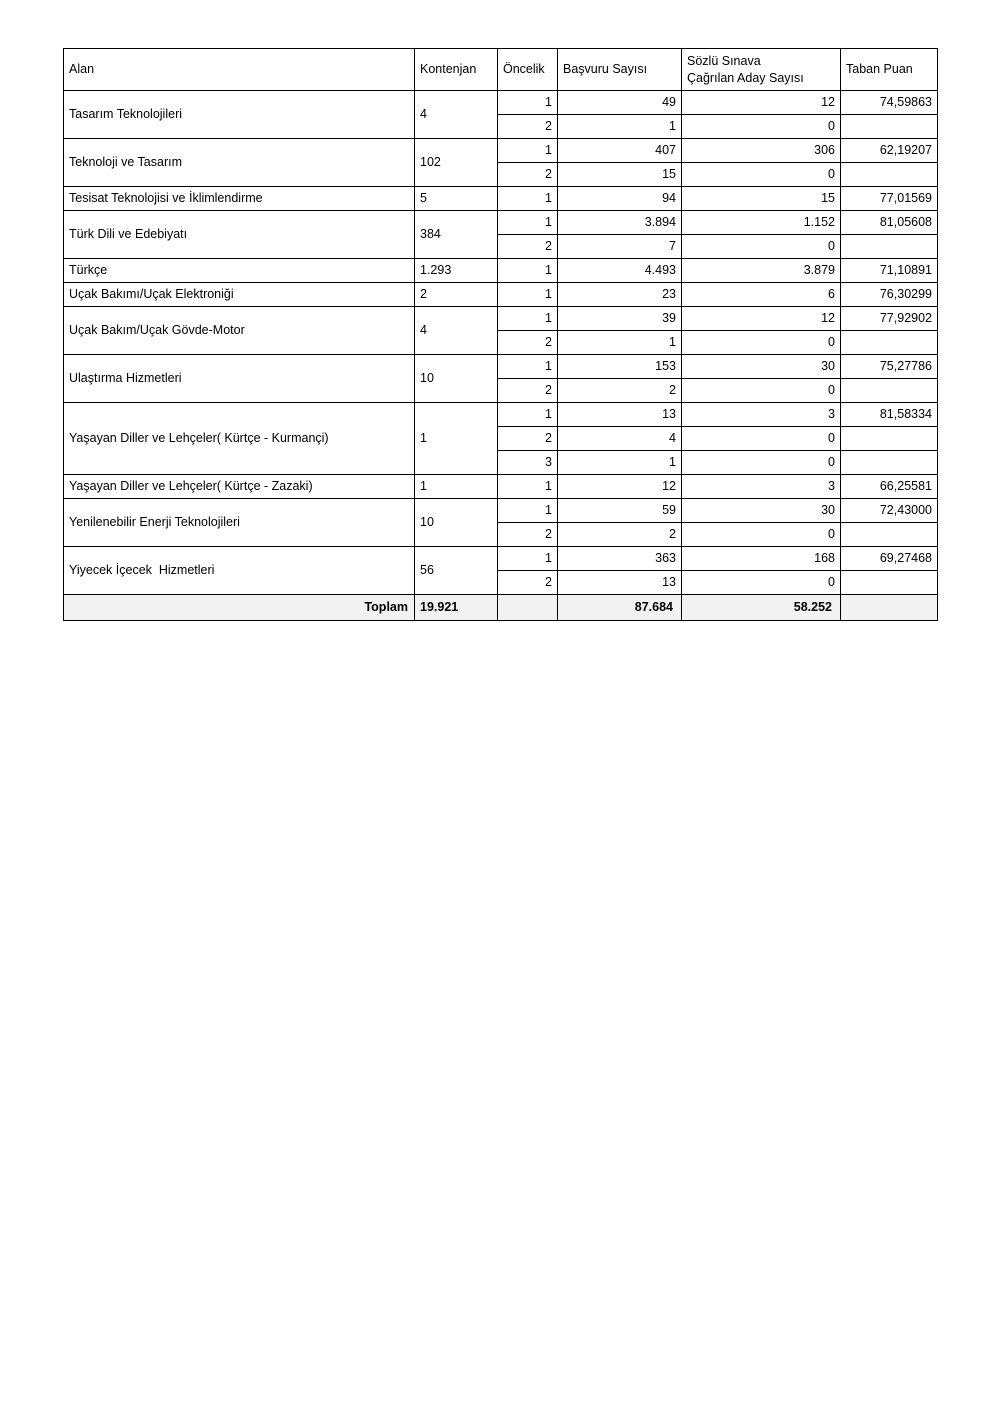  Describe the element at coordinates (456, 294) in the screenshot. I see `cell-kontenjan: 2` at that location.